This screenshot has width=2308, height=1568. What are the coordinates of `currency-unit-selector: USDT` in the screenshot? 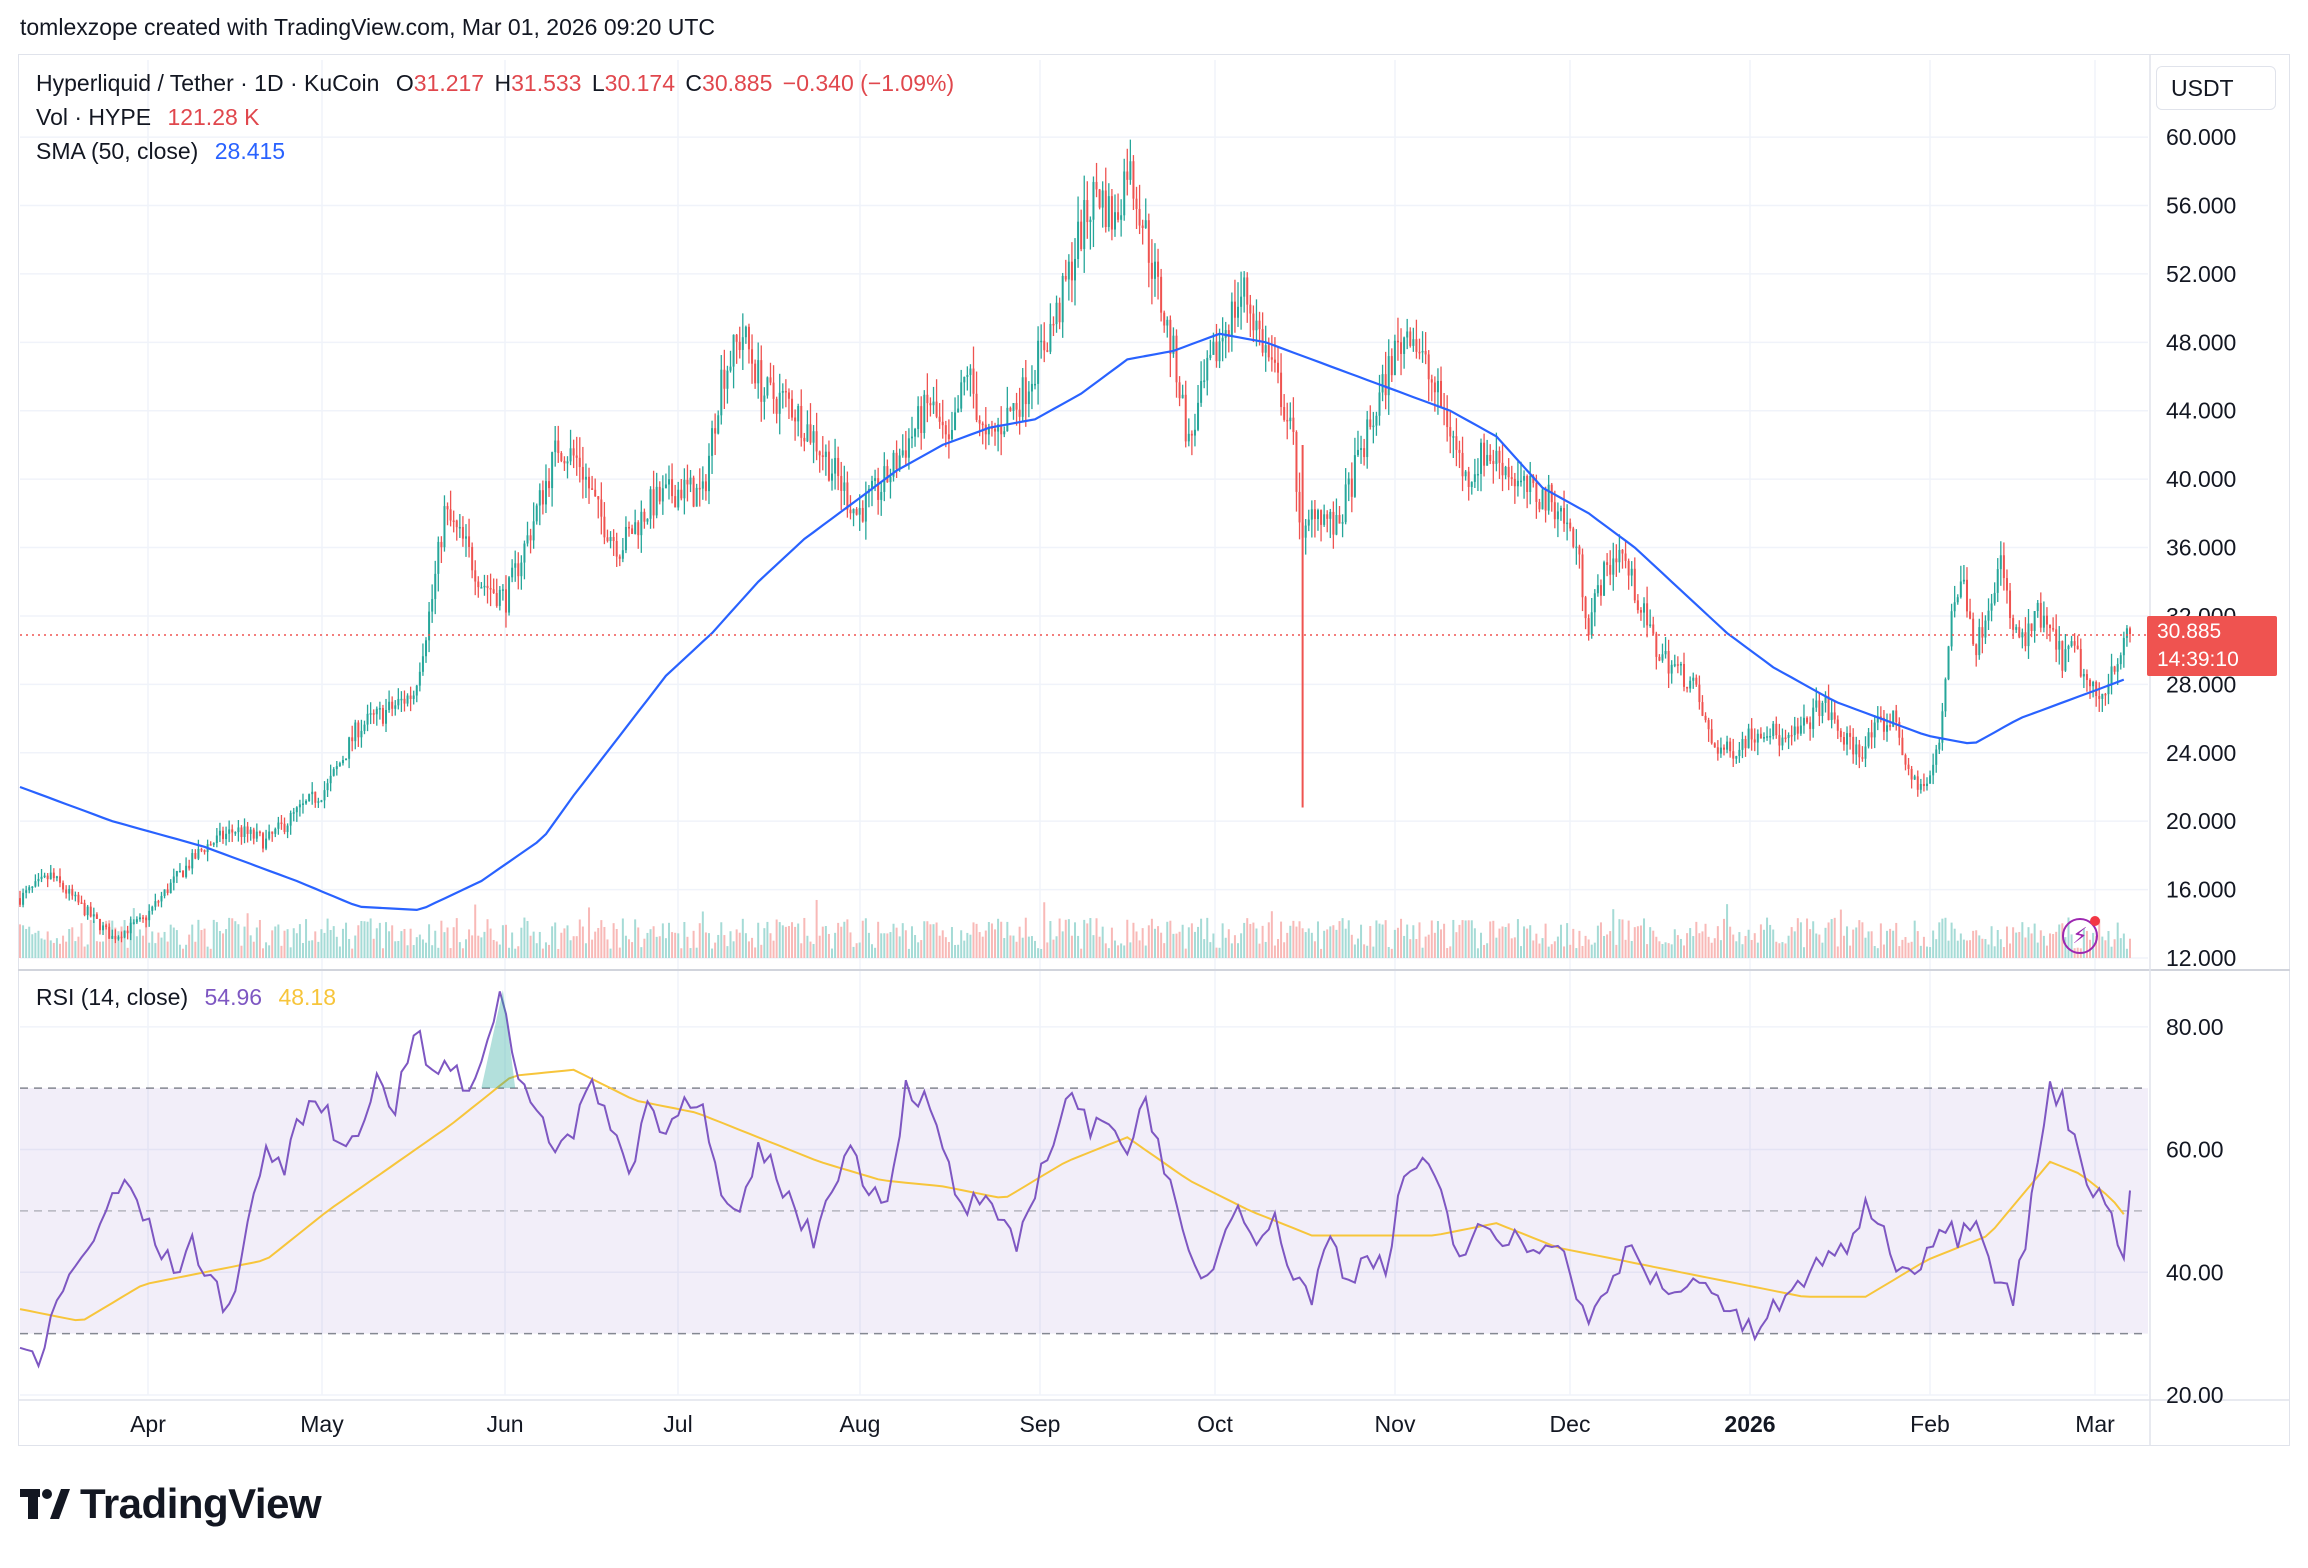 It's located at (2216, 88).